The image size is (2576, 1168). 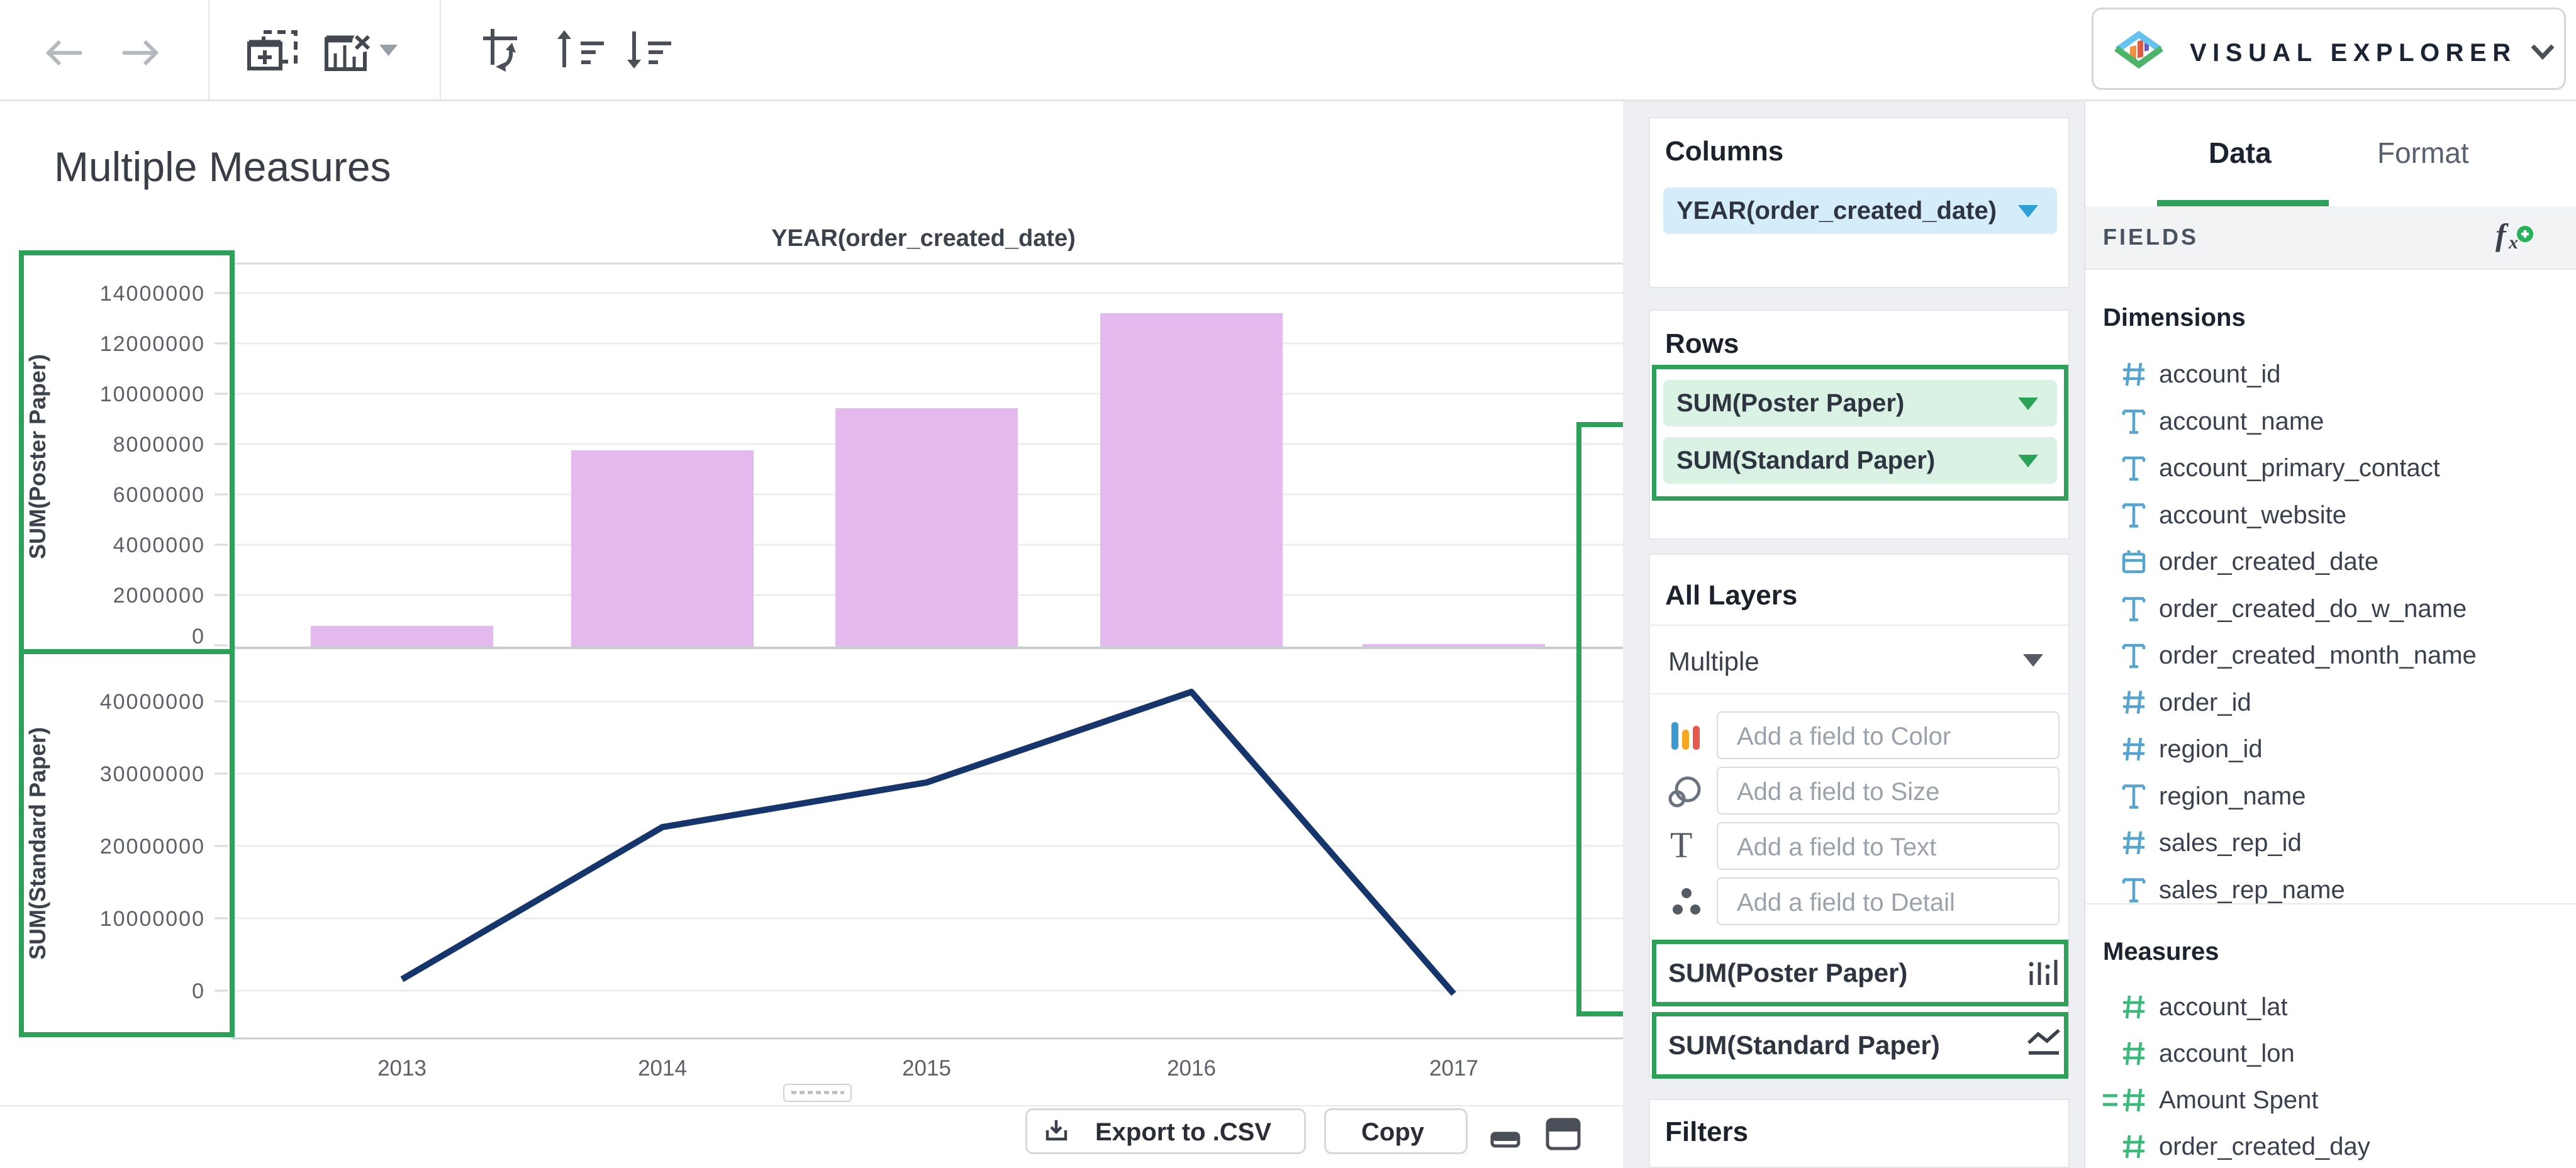 What do you see at coordinates (152, 344) in the screenshot?
I see `svg-text: 12000000` at bounding box center [152, 344].